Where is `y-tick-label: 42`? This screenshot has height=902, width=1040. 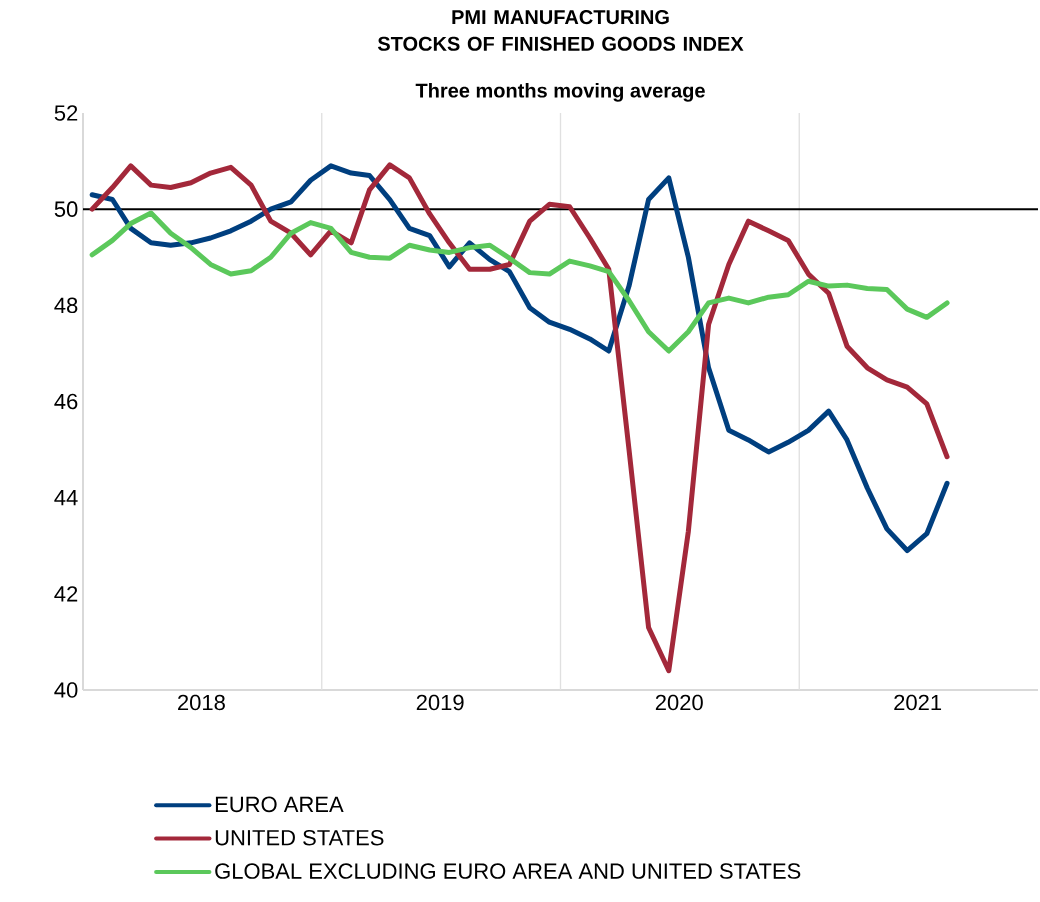
y-tick-label: 42 is located at coordinates (66, 594).